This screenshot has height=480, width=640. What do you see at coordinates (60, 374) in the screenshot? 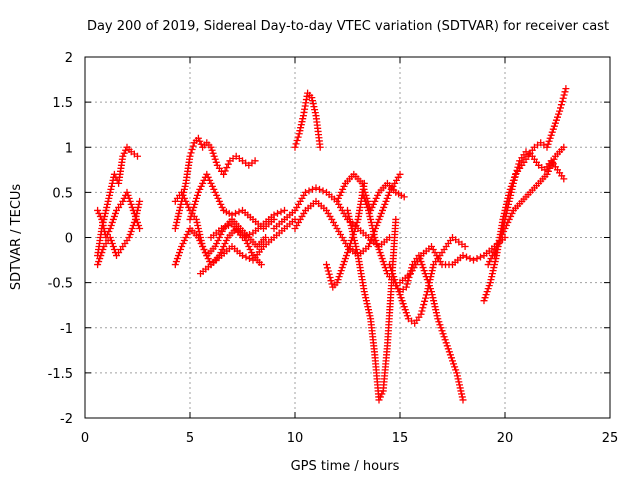
I see `y-tick-label: -1.5` at bounding box center [60, 374].